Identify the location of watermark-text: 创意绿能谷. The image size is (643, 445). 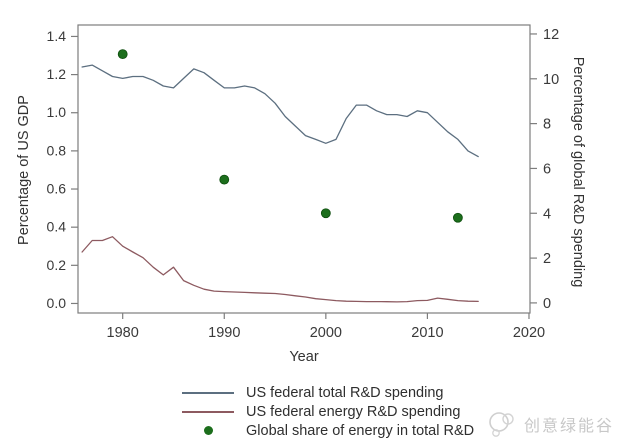
(569, 426).